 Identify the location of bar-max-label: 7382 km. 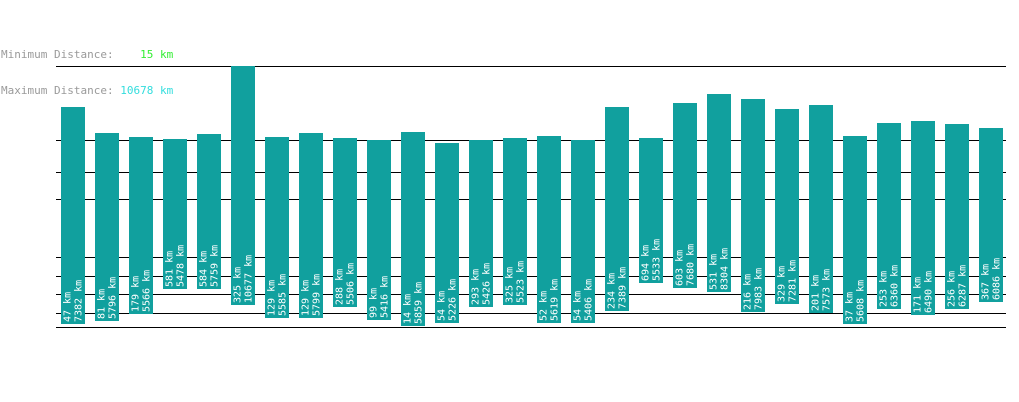
(79, 301).